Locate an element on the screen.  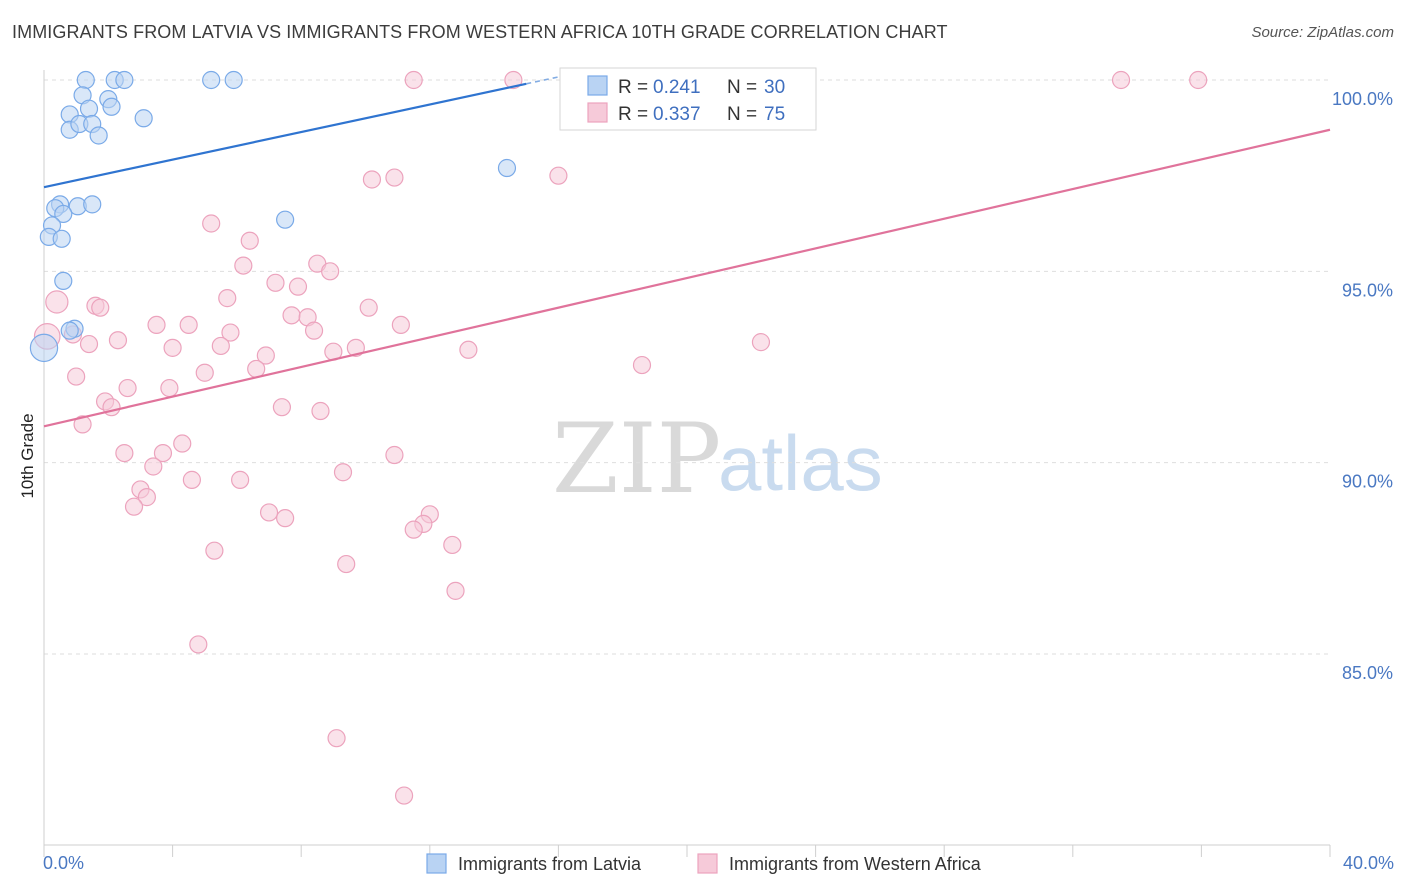
trend-line-latvia-extension is located at coordinates (545, 79).